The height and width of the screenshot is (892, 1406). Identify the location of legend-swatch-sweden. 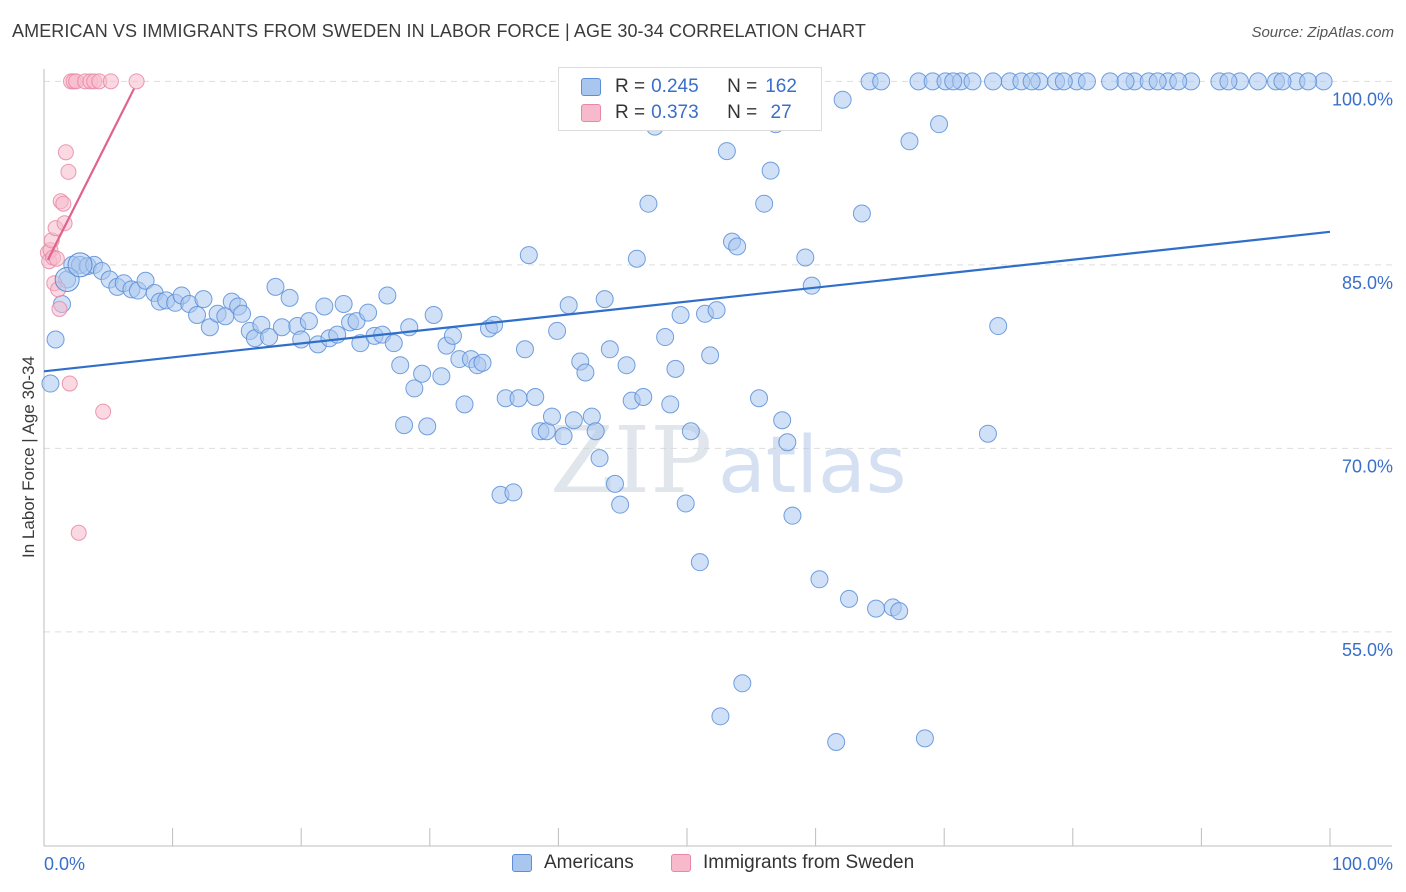
(591, 113).